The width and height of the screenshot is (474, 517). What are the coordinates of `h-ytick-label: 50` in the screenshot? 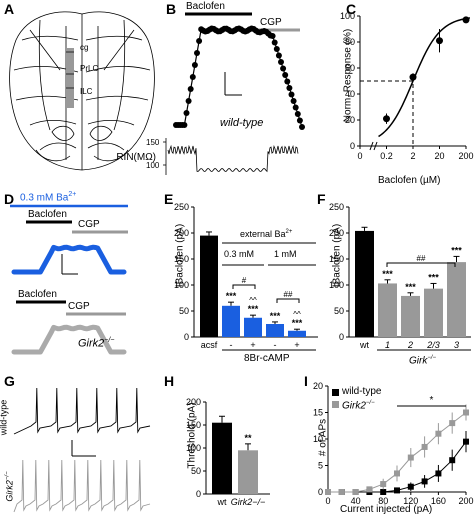 It's located at (196, 471).